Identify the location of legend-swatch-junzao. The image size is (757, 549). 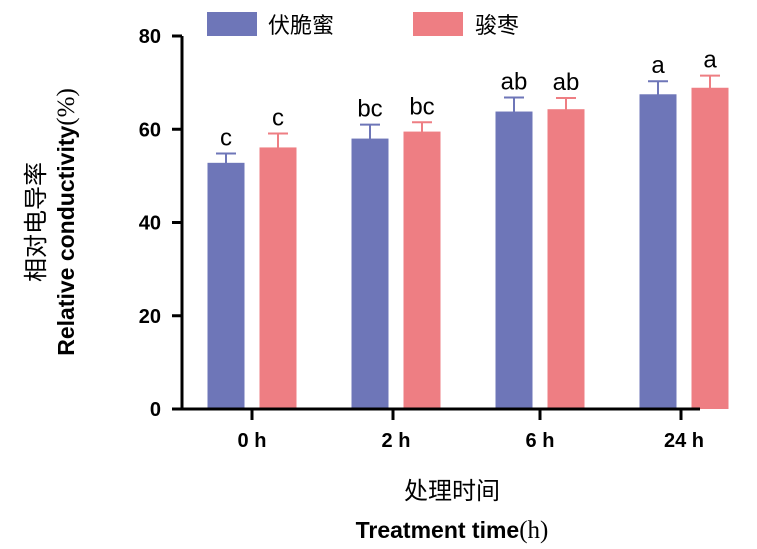
(438, 24).